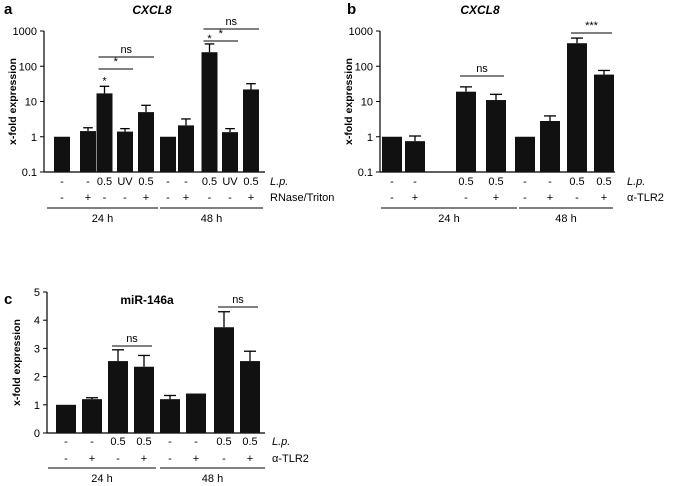 The height and width of the screenshot is (486, 675). I want to click on panel-letter: a, so click(8, 9).